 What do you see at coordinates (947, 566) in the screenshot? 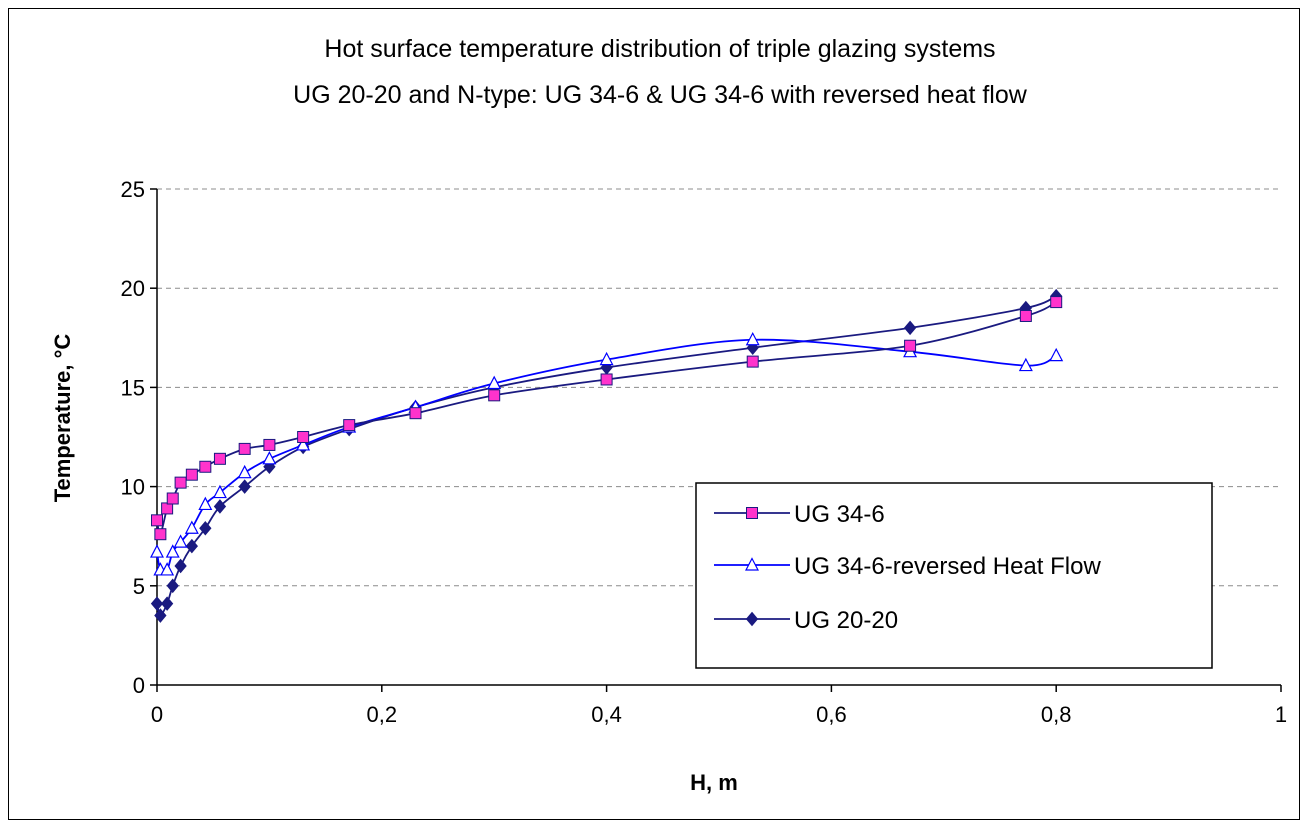
I see `legend-entry: UG 34-6-reversed Heat Flow` at bounding box center [947, 566].